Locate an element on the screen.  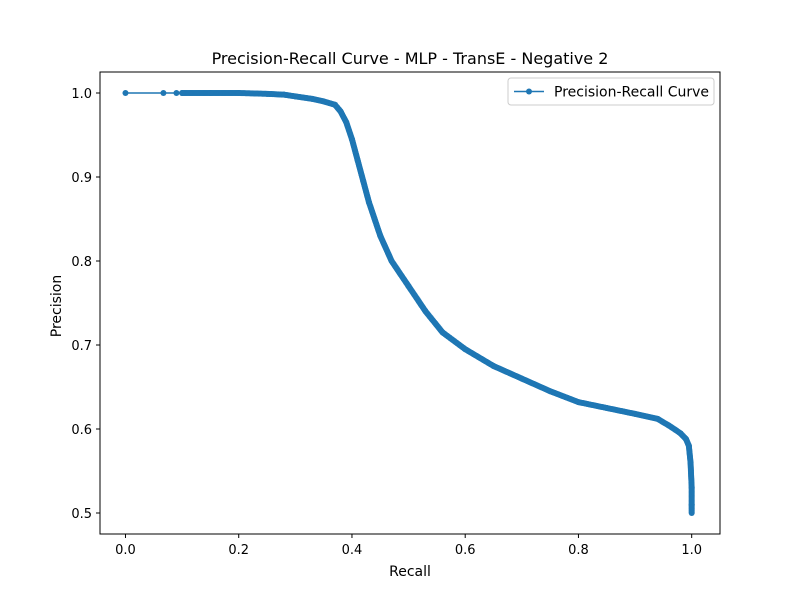
x-tick-label: 1.0 is located at coordinates (691, 550).